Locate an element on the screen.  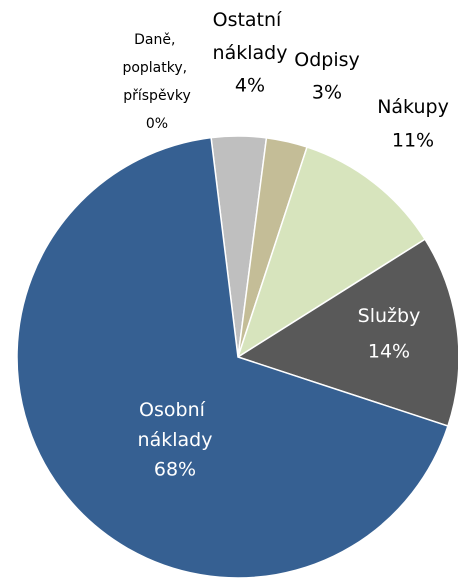
label-line: Nákupy is located at coordinates (413, 107).